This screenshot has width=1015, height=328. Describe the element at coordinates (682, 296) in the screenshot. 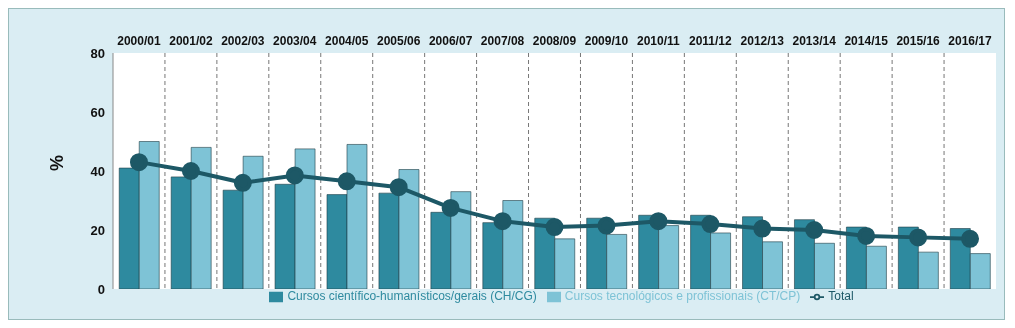

I see `legend-label: Cursos tecnológicos e profissionais (CT/CP)` at that location.